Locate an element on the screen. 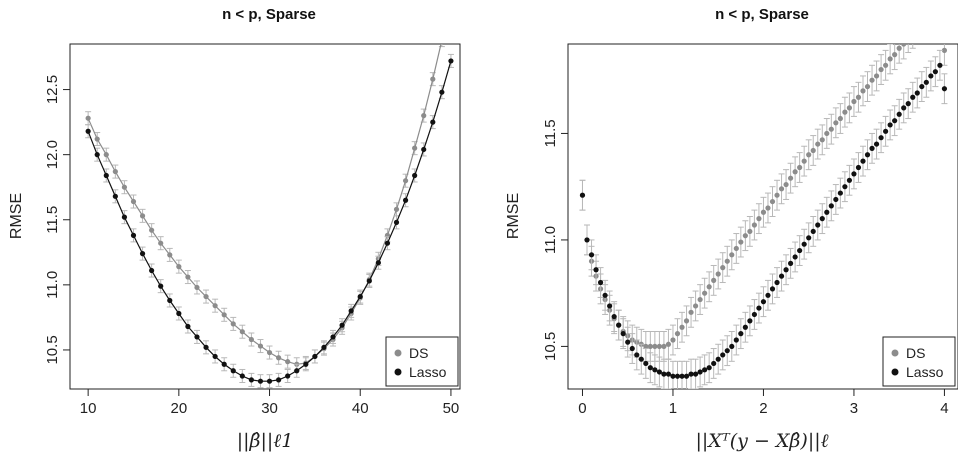  left-legend-ds-label: DS is located at coordinates (418, 353).